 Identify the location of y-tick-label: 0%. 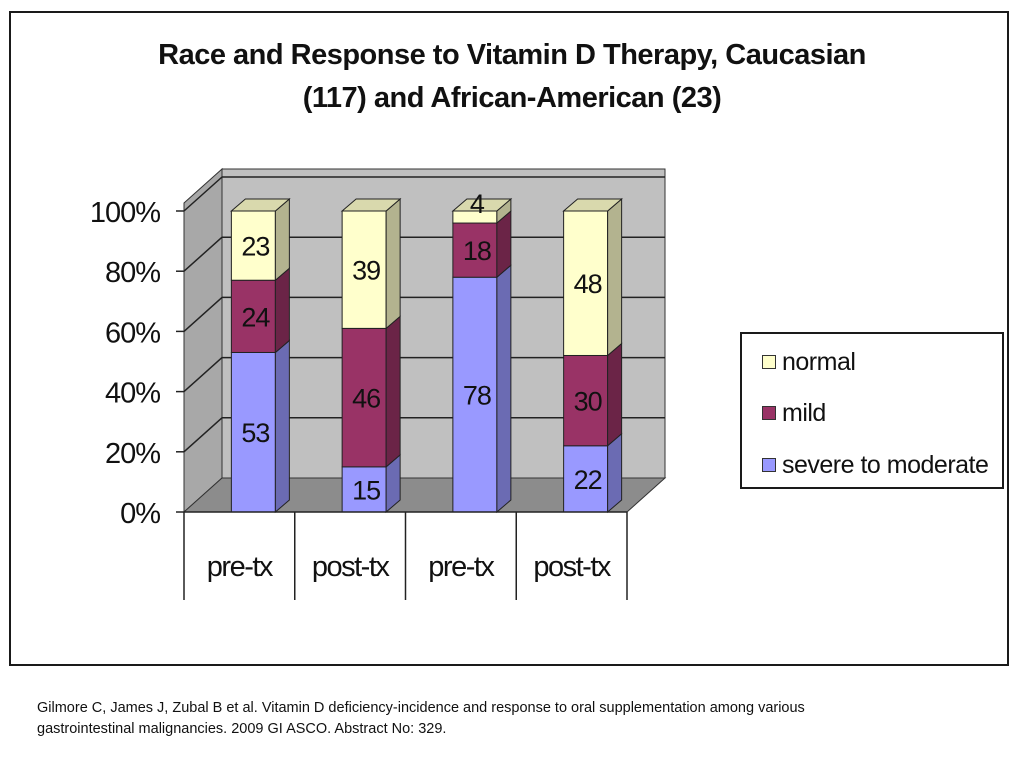
(140, 514).